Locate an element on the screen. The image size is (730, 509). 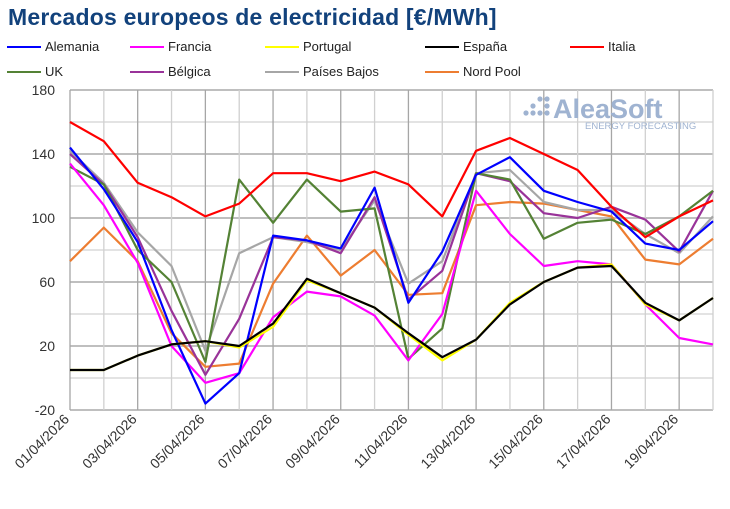
legend-item: Nord Pool is located at coordinates (473, 71).